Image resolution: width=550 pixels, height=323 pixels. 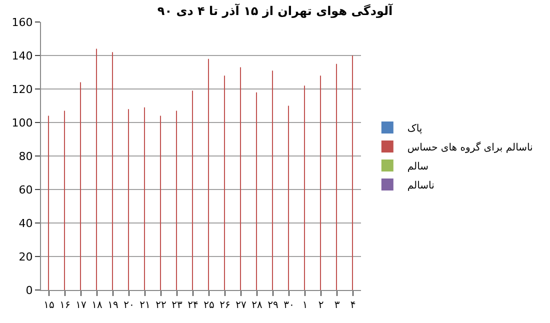 What do you see at coordinates (25, 156) in the screenshot?
I see `y-tick-label: 80` at bounding box center [25, 156].